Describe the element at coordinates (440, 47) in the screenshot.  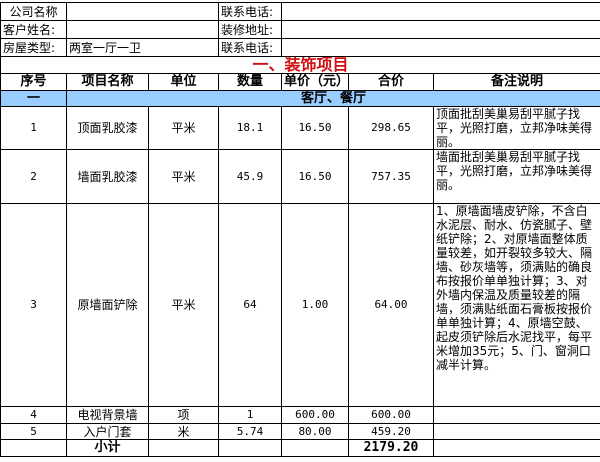
I see `phone2-value` at that location.